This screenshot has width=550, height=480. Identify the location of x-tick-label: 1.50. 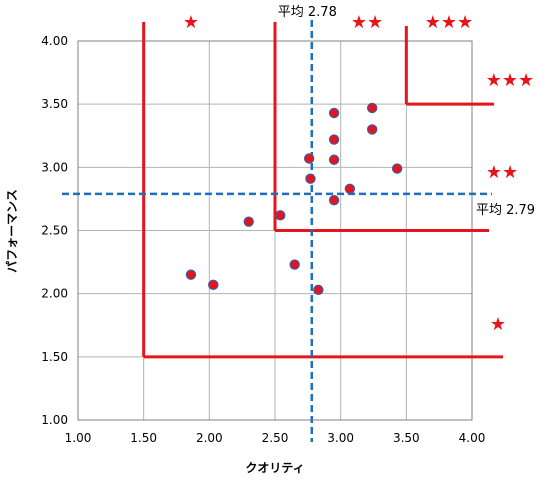
(143, 438).